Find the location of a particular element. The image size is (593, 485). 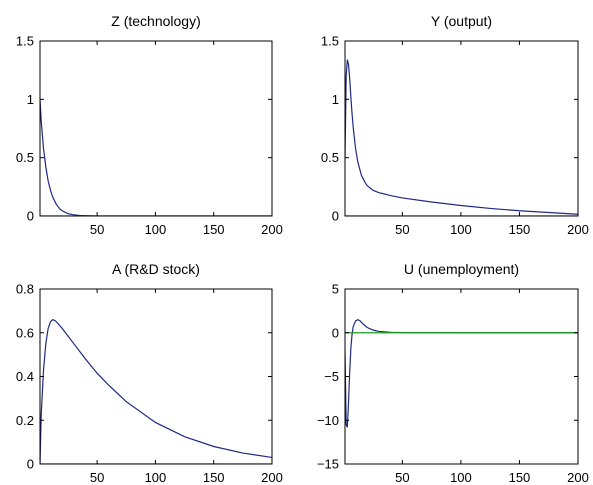

chart-title: Z (technology) is located at coordinates (155, 21).